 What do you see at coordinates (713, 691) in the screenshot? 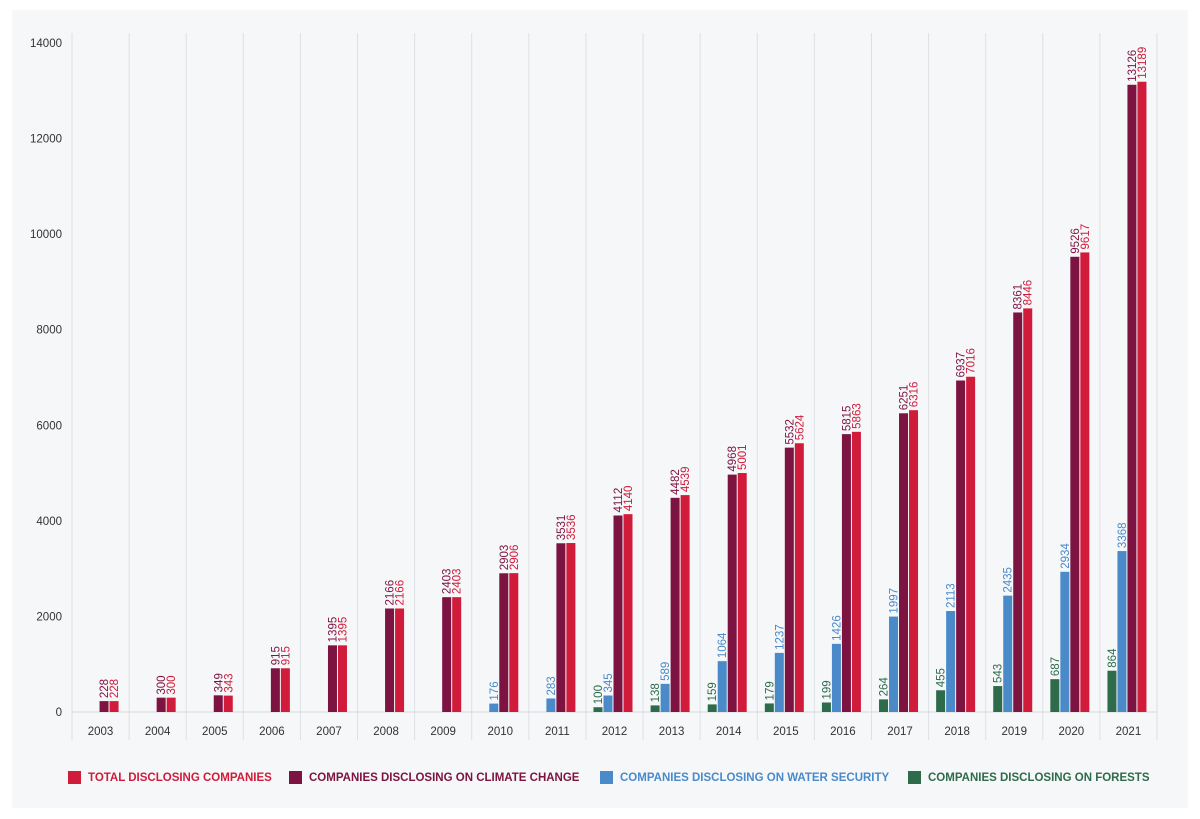
I see `data-label: 159` at bounding box center [713, 691].